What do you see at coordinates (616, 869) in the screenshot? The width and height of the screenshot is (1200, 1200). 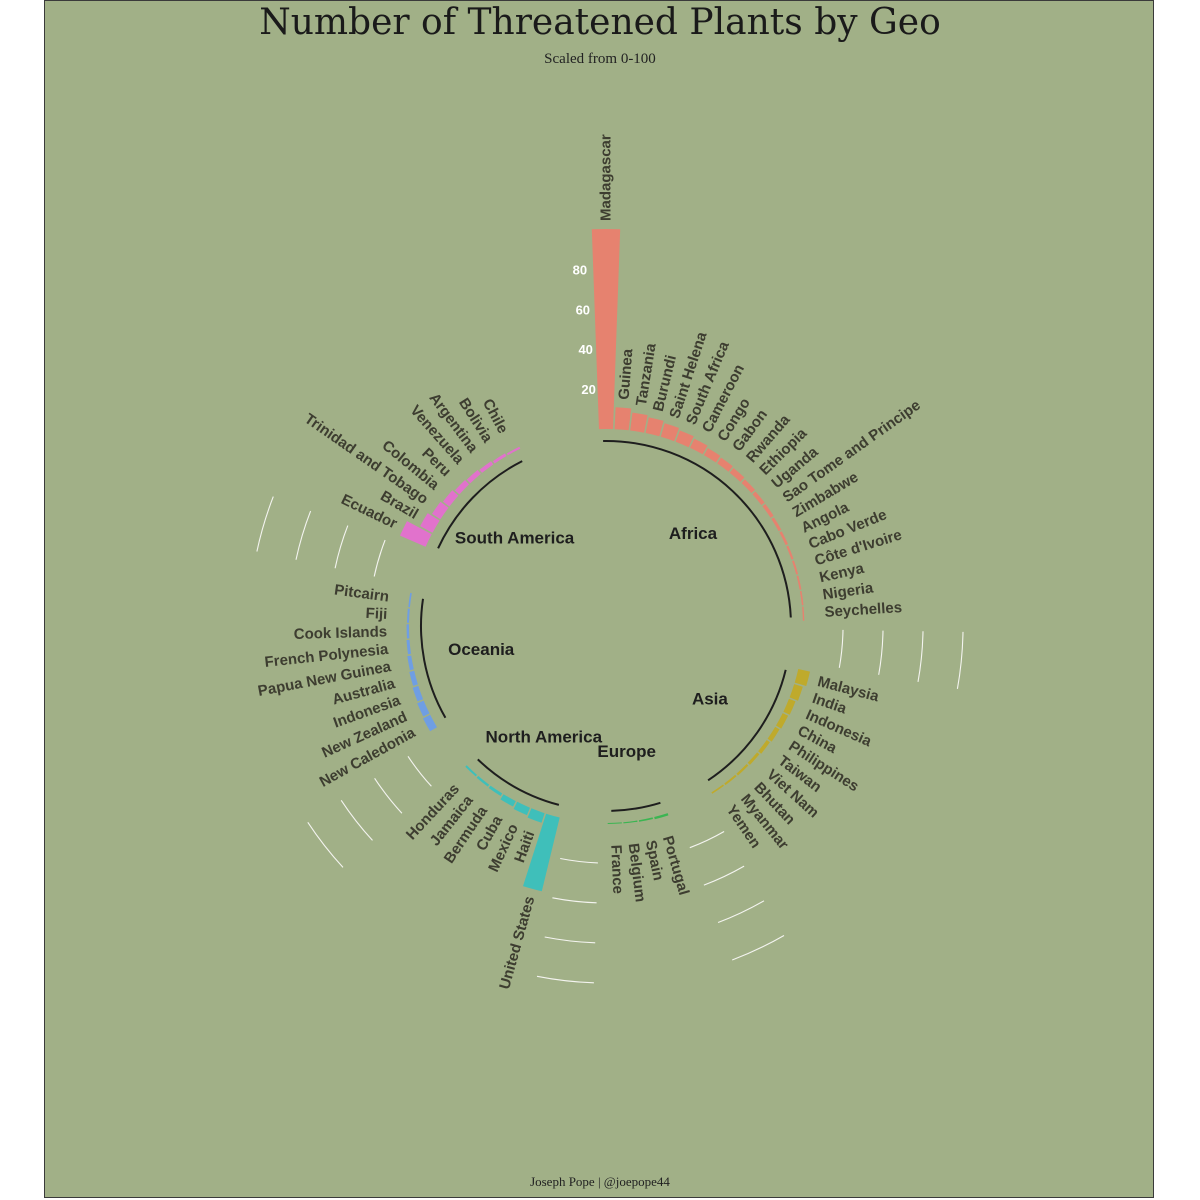 I see `label-france: France` at bounding box center [616, 869].